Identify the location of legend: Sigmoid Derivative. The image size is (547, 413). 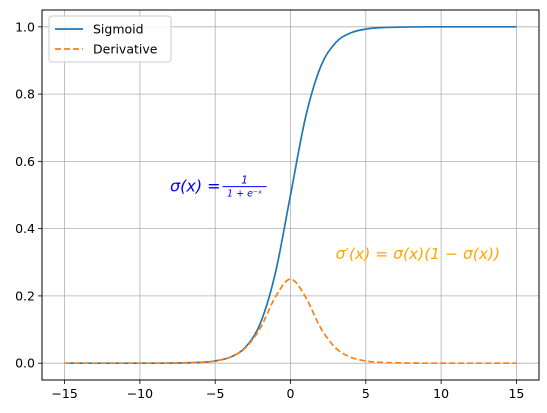
(110, 39).